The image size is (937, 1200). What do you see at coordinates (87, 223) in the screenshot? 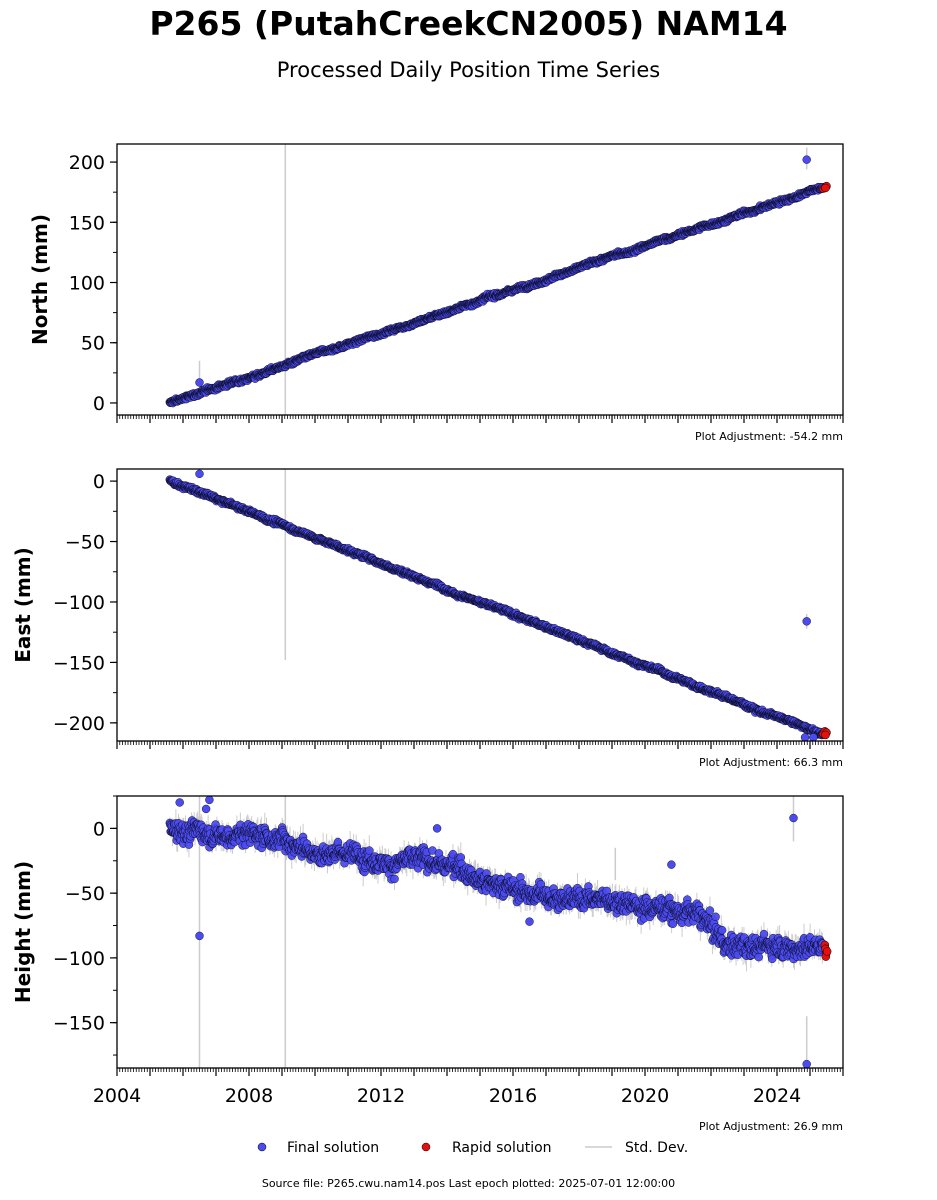
I see `y-tick-label: 150` at bounding box center [87, 223].